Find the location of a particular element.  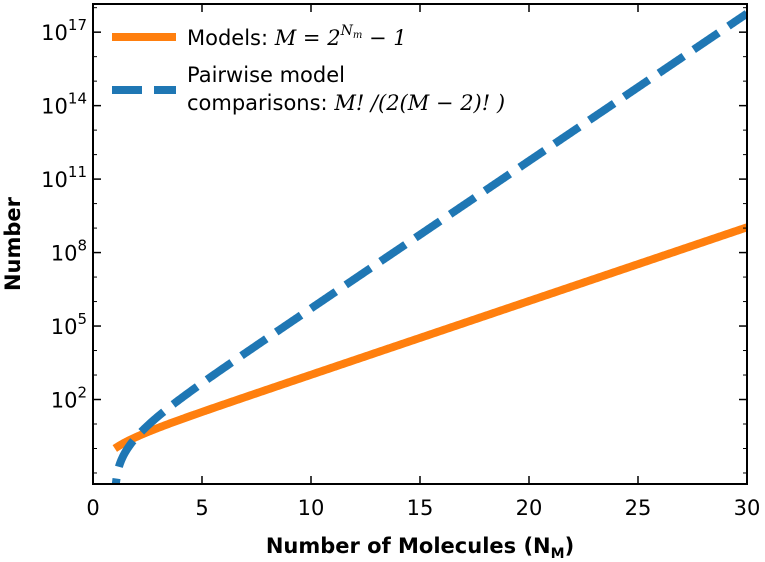

x-tick-label: 0 is located at coordinates (92, 508).